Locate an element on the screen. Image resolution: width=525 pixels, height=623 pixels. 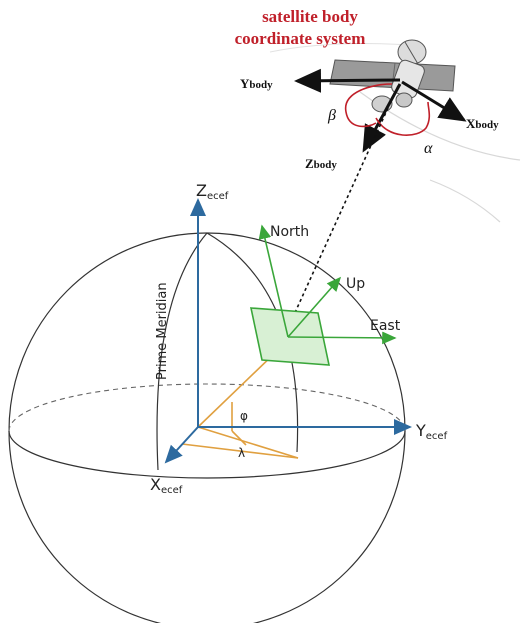
beta-angle-arc is located at coordinates (369, 105).